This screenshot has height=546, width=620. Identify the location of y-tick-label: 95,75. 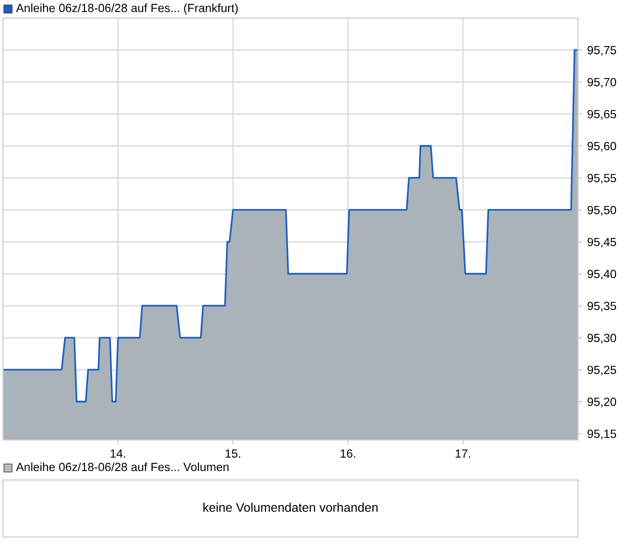
(602, 51).